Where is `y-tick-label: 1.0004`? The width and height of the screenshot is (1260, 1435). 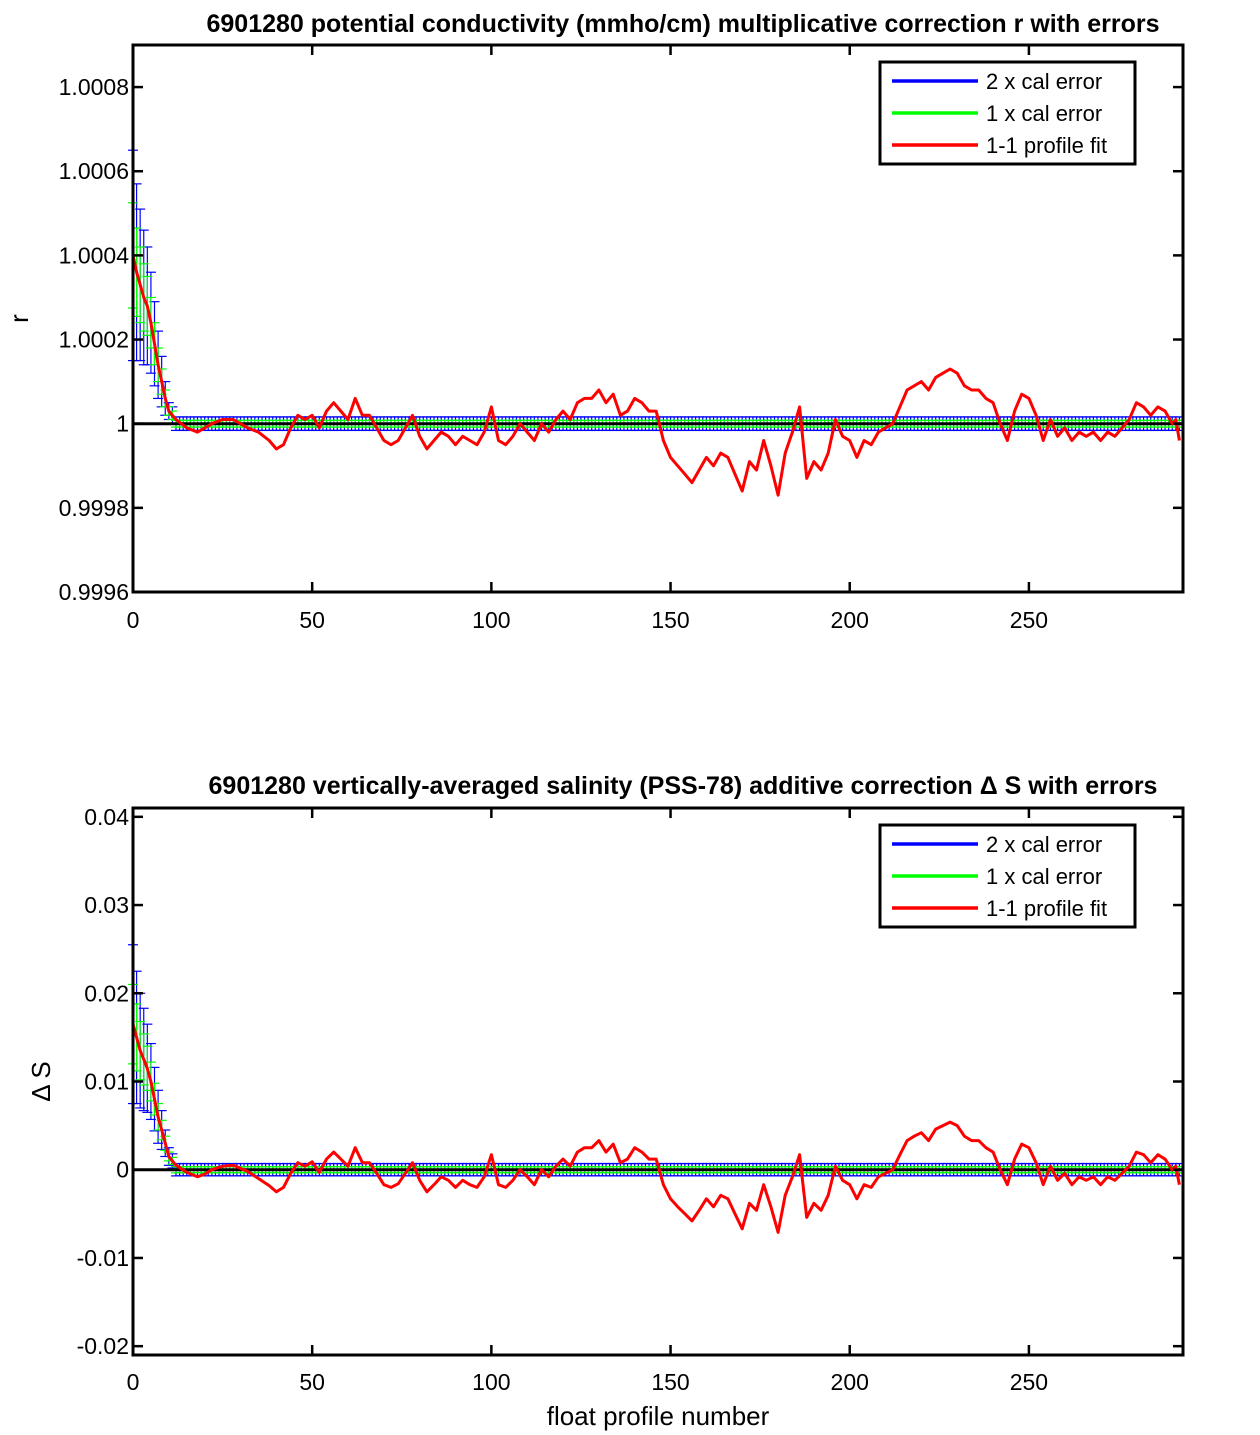
y-tick-label: 1.0004 is located at coordinates (94, 255).